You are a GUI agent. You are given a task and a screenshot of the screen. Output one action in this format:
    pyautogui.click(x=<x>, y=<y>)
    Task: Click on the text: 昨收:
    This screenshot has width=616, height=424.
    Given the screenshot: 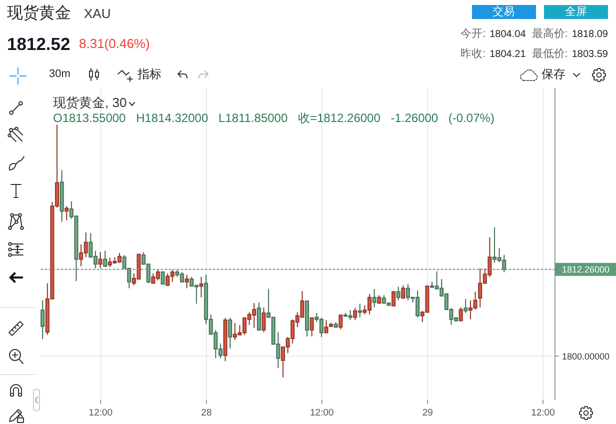 What is the action you would take?
    pyautogui.click(x=473, y=54)
    